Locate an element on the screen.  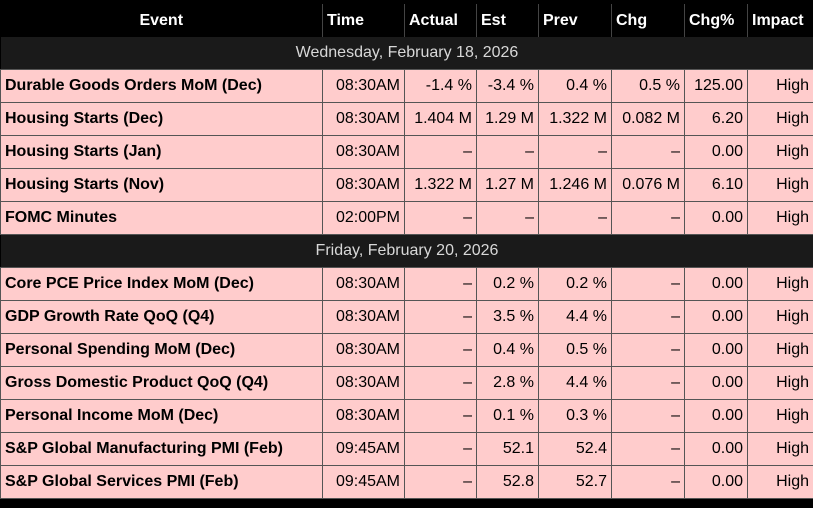
previous-value: 52.7 is located at coordinates (575, 482).